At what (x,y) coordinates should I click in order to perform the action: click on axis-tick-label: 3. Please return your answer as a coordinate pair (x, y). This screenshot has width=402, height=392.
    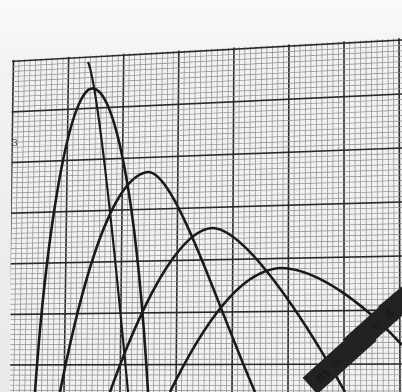
    Looking at the image, I should click on (15, 144).